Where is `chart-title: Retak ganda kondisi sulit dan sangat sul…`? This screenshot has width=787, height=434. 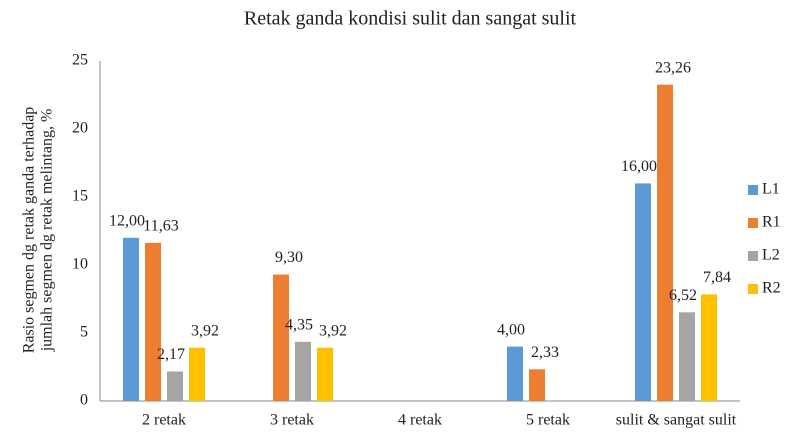
chart-title: Retak ganda kondisi sulit dan sangat sul… is located at coordinates (410, 19).